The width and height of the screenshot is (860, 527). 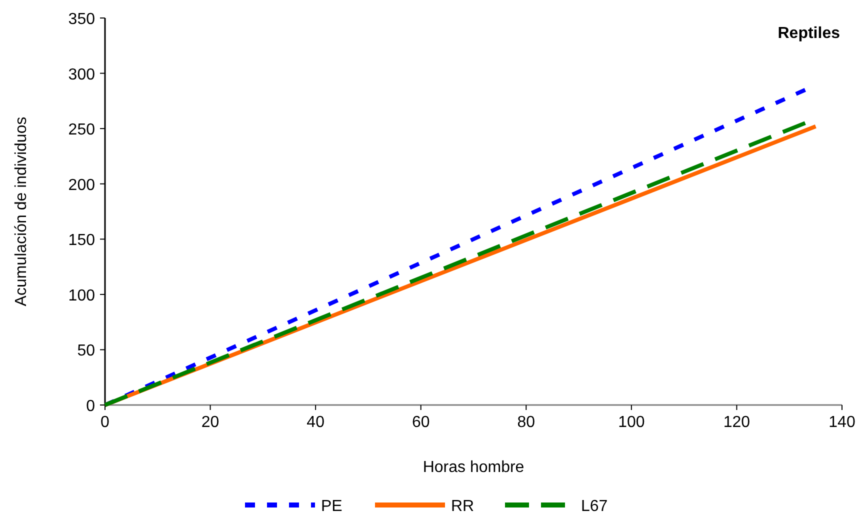 What do you see at coordinates (105, 422) in the screenshot?
I see `x-tick-label: 0` at bounding box center [105, 422].